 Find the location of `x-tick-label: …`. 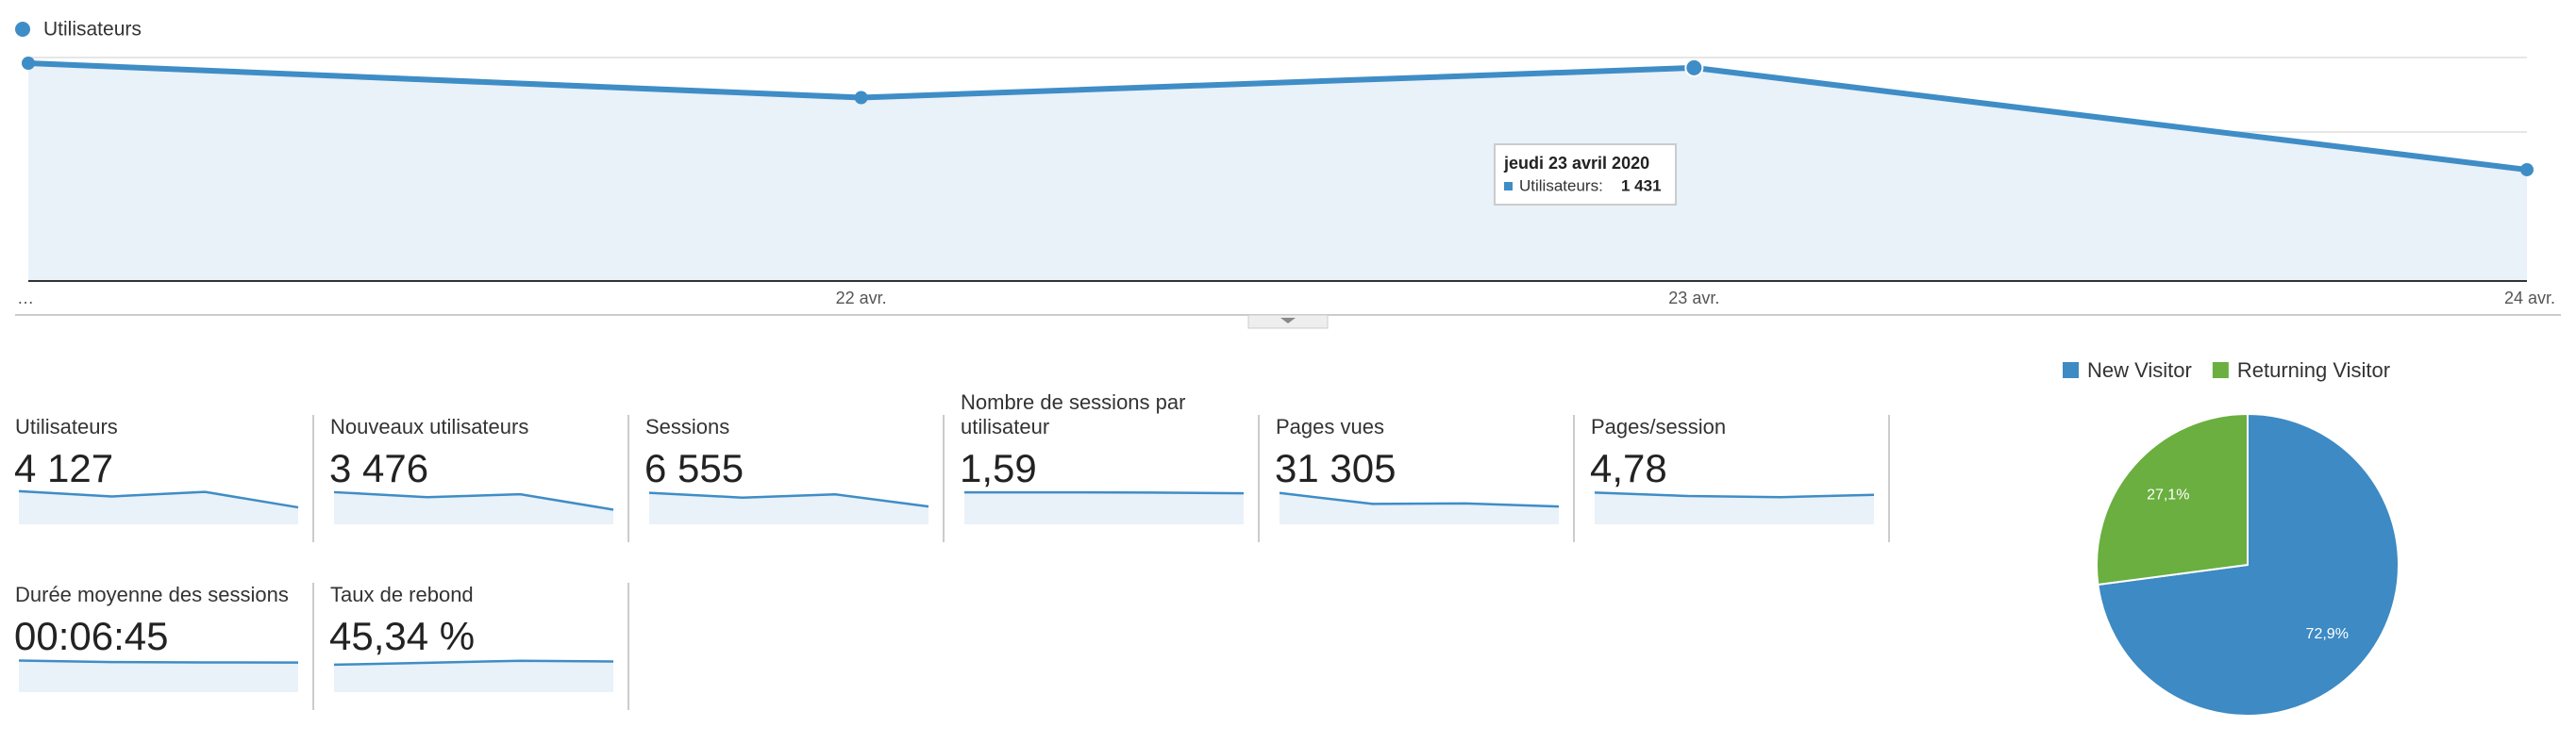

x-tick-label: … is located at coordinates (25, 298).